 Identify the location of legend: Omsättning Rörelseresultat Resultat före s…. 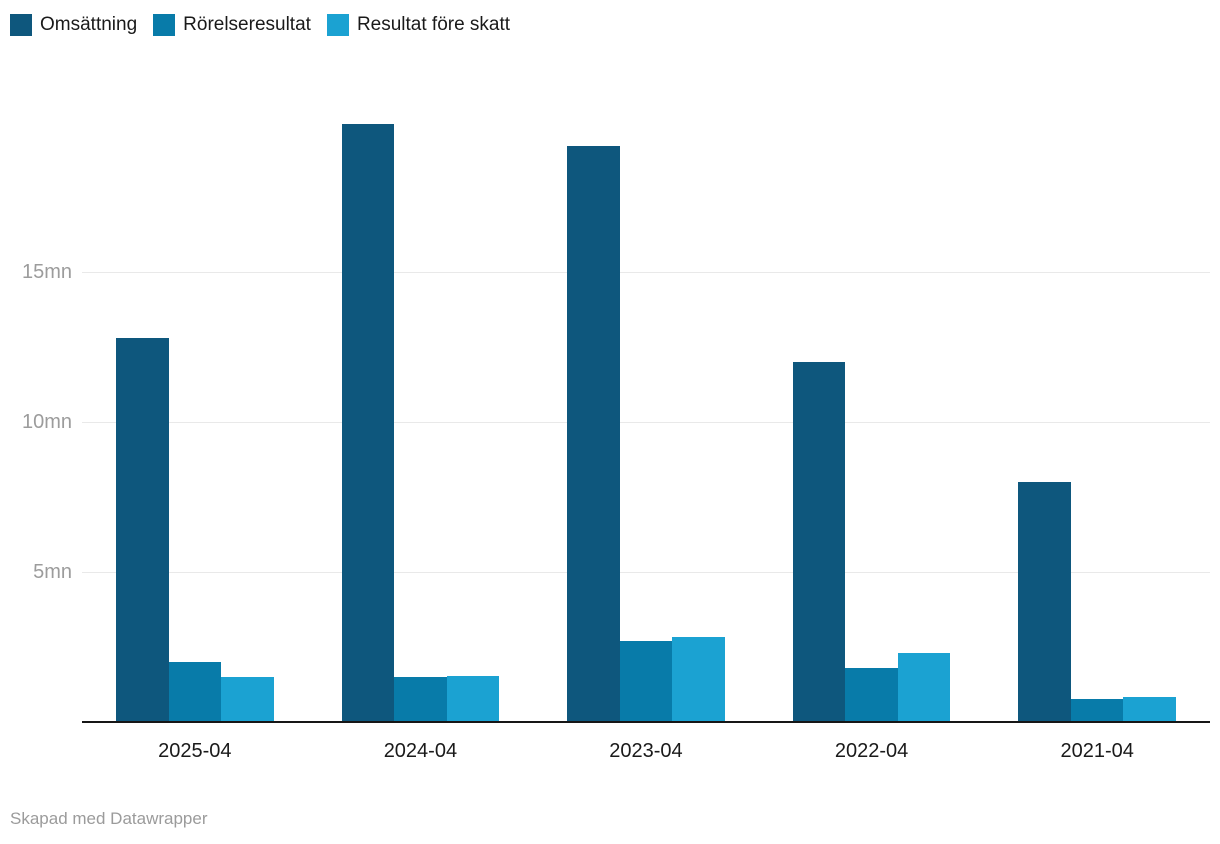
(260, 25).